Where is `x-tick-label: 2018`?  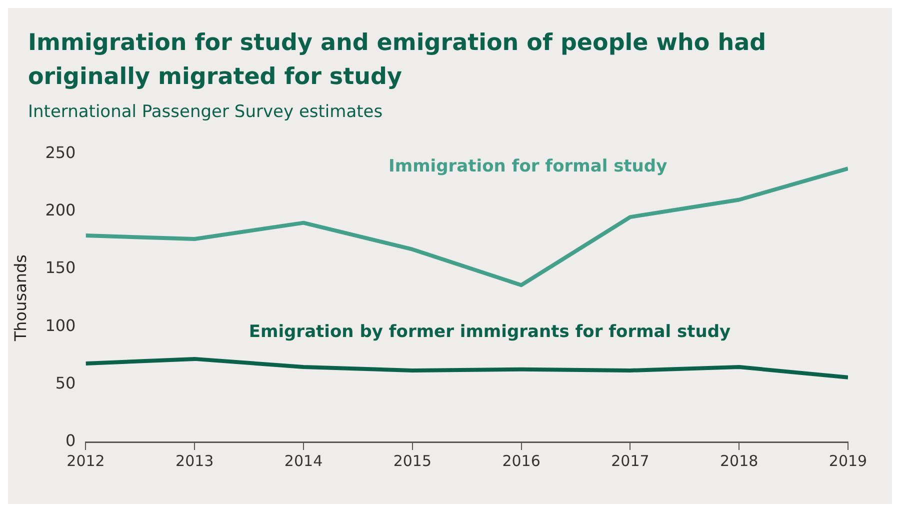
x-tick-label: 2018 is located at coordinates (739, 461).